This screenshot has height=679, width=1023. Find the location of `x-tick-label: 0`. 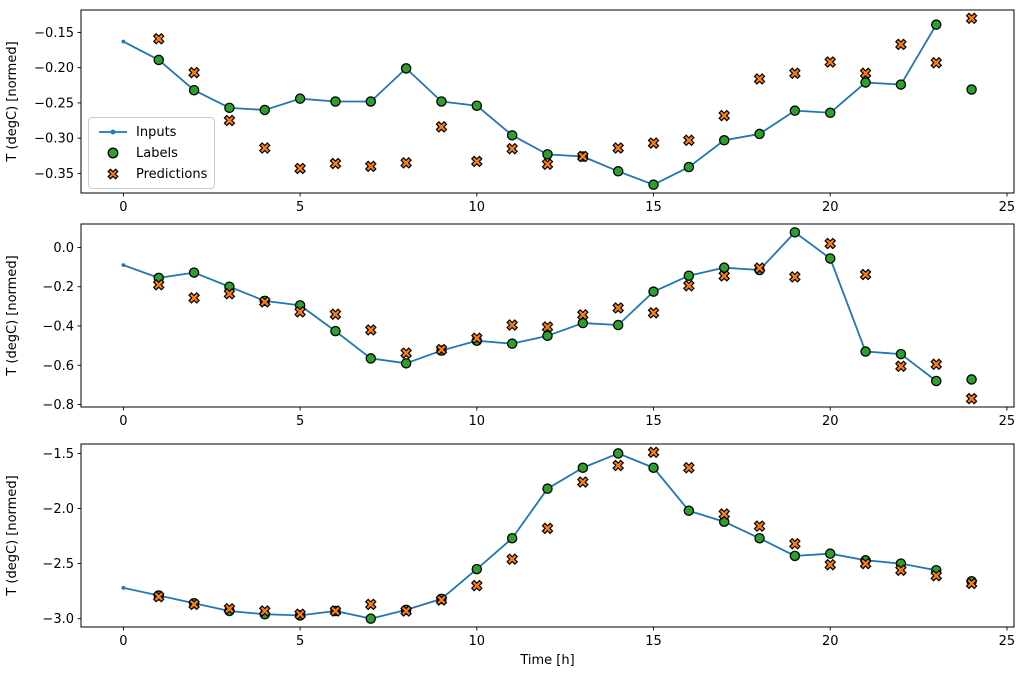

x-tick-label: 0 is located at coordinates (123, 421).